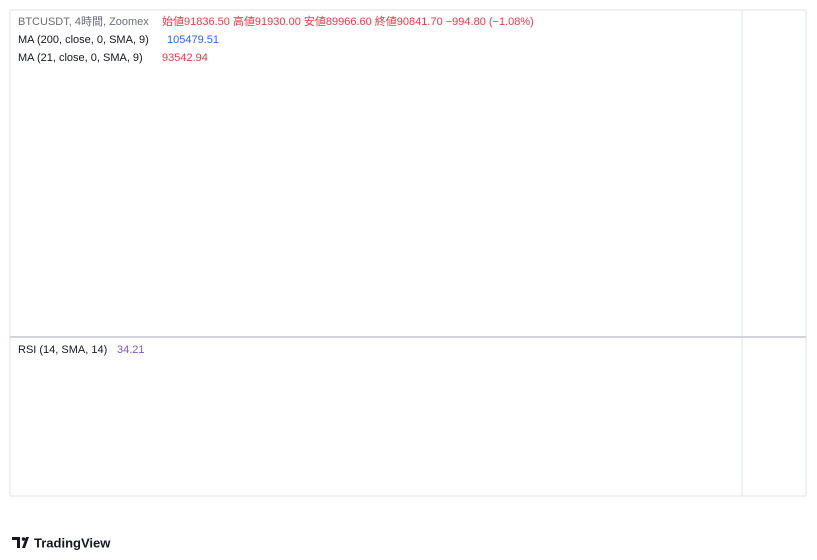 The width and height of the screenshot is (817, 560). I want to click on rsi-value: 34.21, so click(131, 350).